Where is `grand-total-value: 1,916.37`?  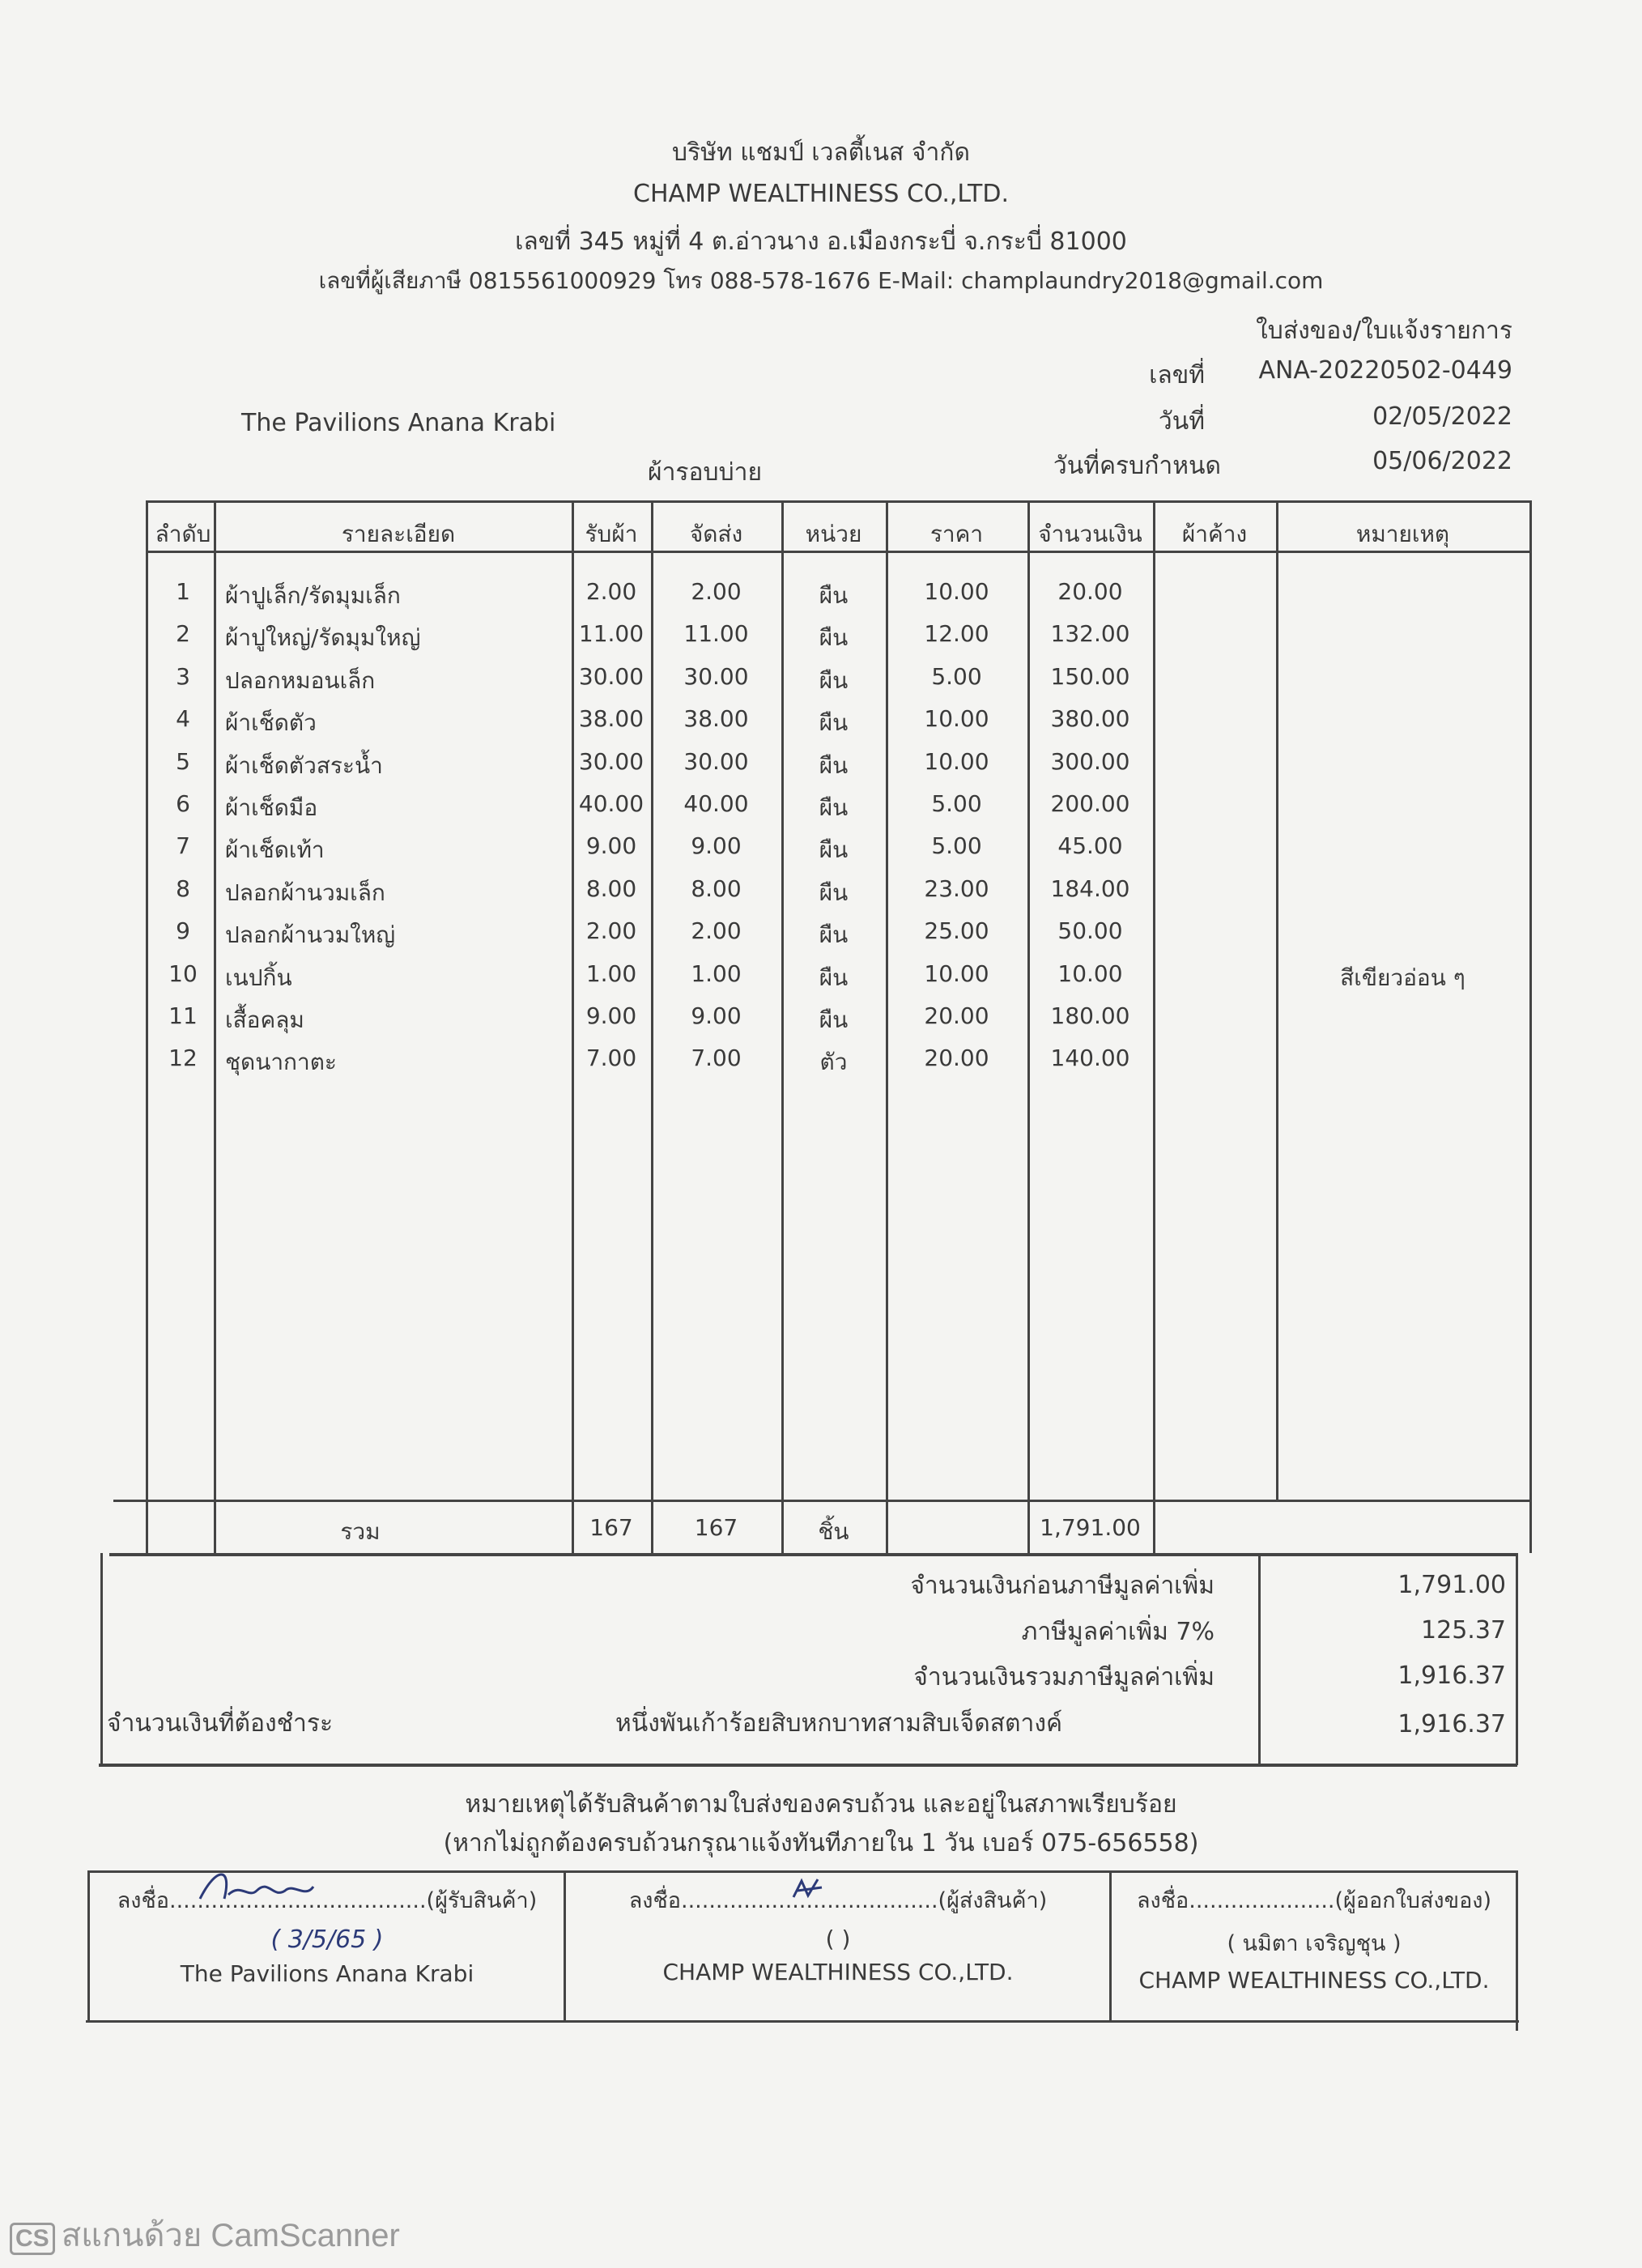
grand-total-value: 1,916.37 is located at coordinates (1452, 1676).